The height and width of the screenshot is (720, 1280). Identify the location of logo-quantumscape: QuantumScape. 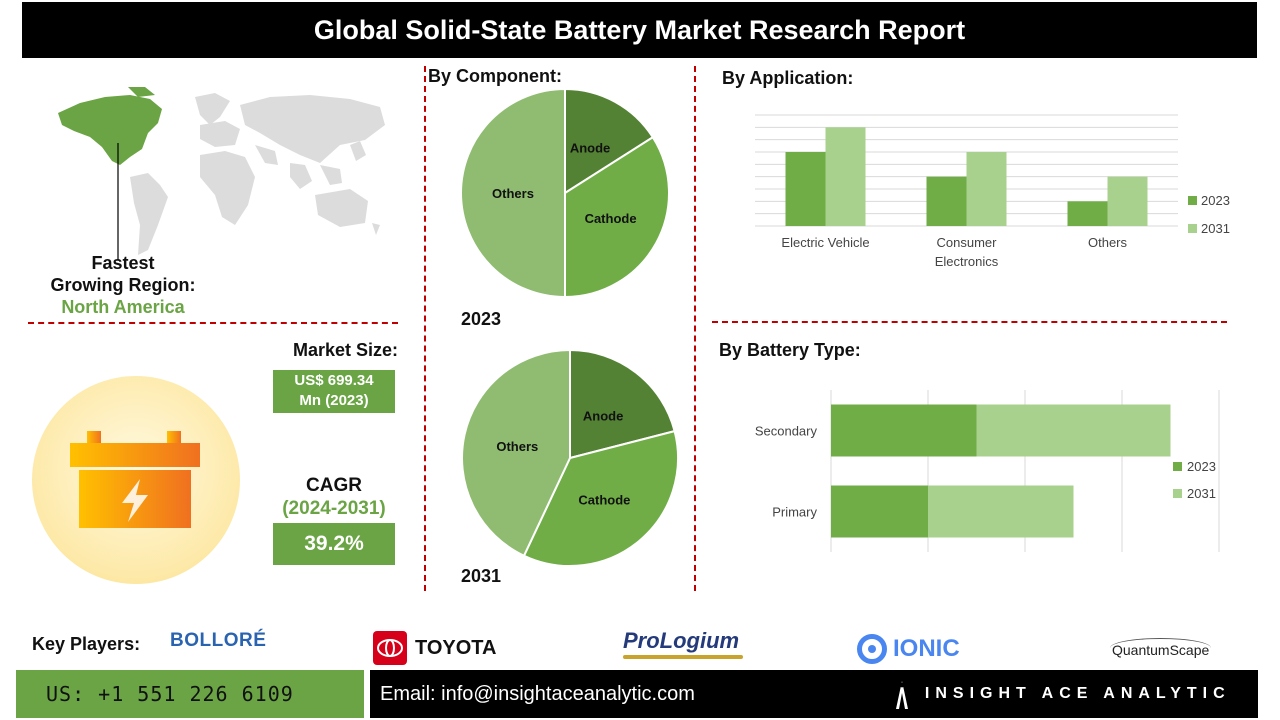
(1161, 648).